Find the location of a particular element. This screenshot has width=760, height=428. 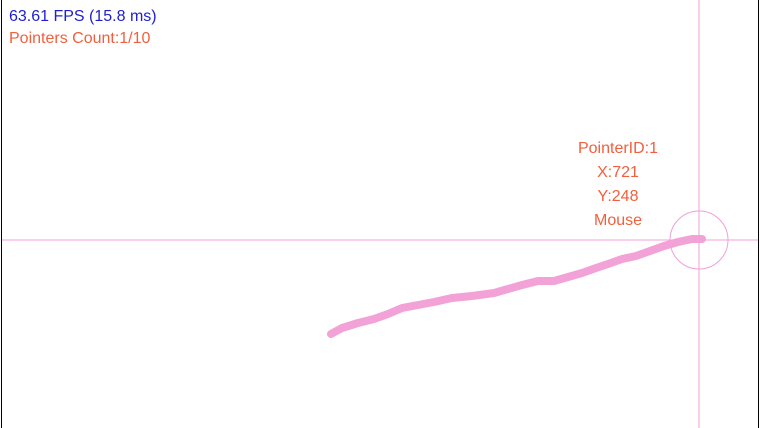

pointer-trail-stroke is located at coordinates (516, 286).